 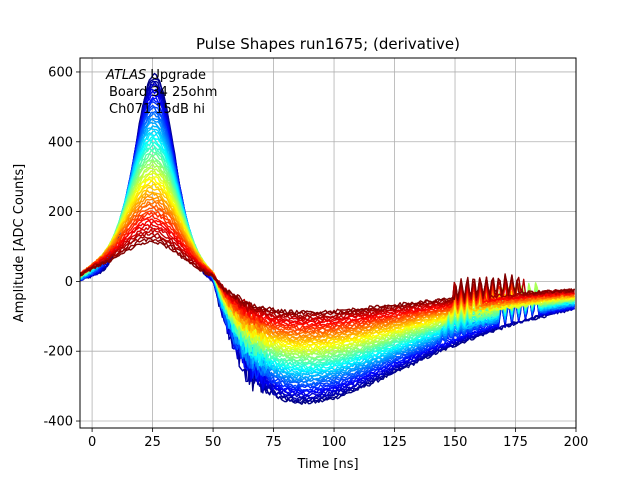 What do you see at coordinates (60, 72) in the screenshot?
I see `y-tick-label: 600` at bounding box center [60, 72].